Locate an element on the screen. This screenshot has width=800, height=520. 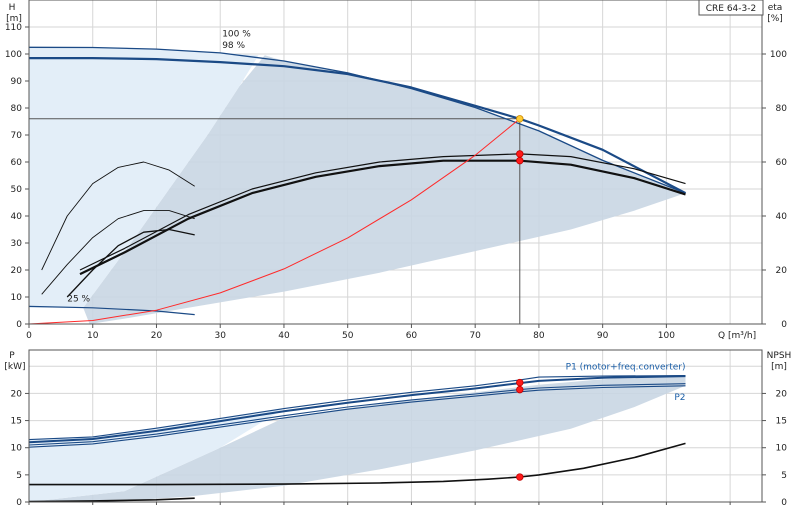
series-label-h98: 98 % is located at coordinates (233, 46).